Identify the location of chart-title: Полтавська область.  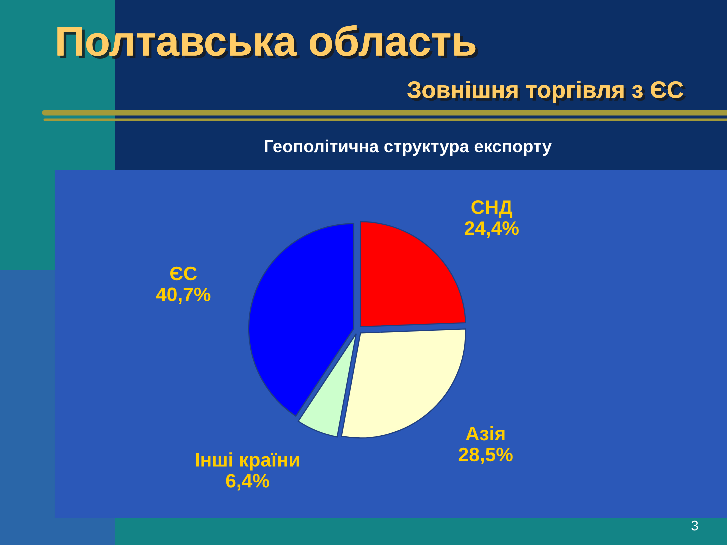
(268, 42).